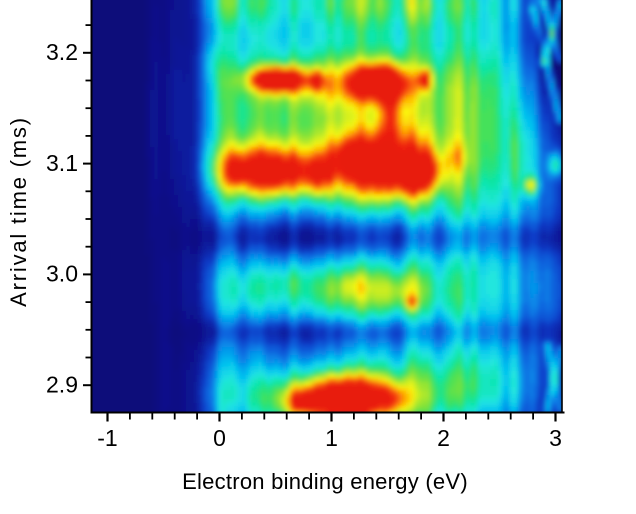 The width and height of the screenshot is (636, 514). I want to click on svg-text: Electron binding energy (eV), so click(325, 481).